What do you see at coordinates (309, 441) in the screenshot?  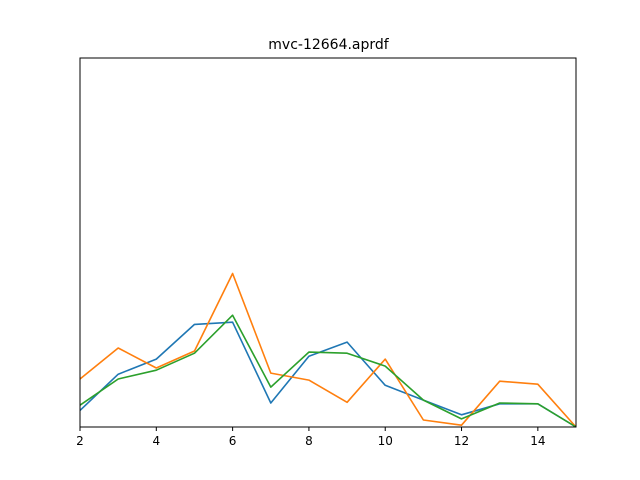 I see `x-tick-label: 8` at bounding box center [309, 441].